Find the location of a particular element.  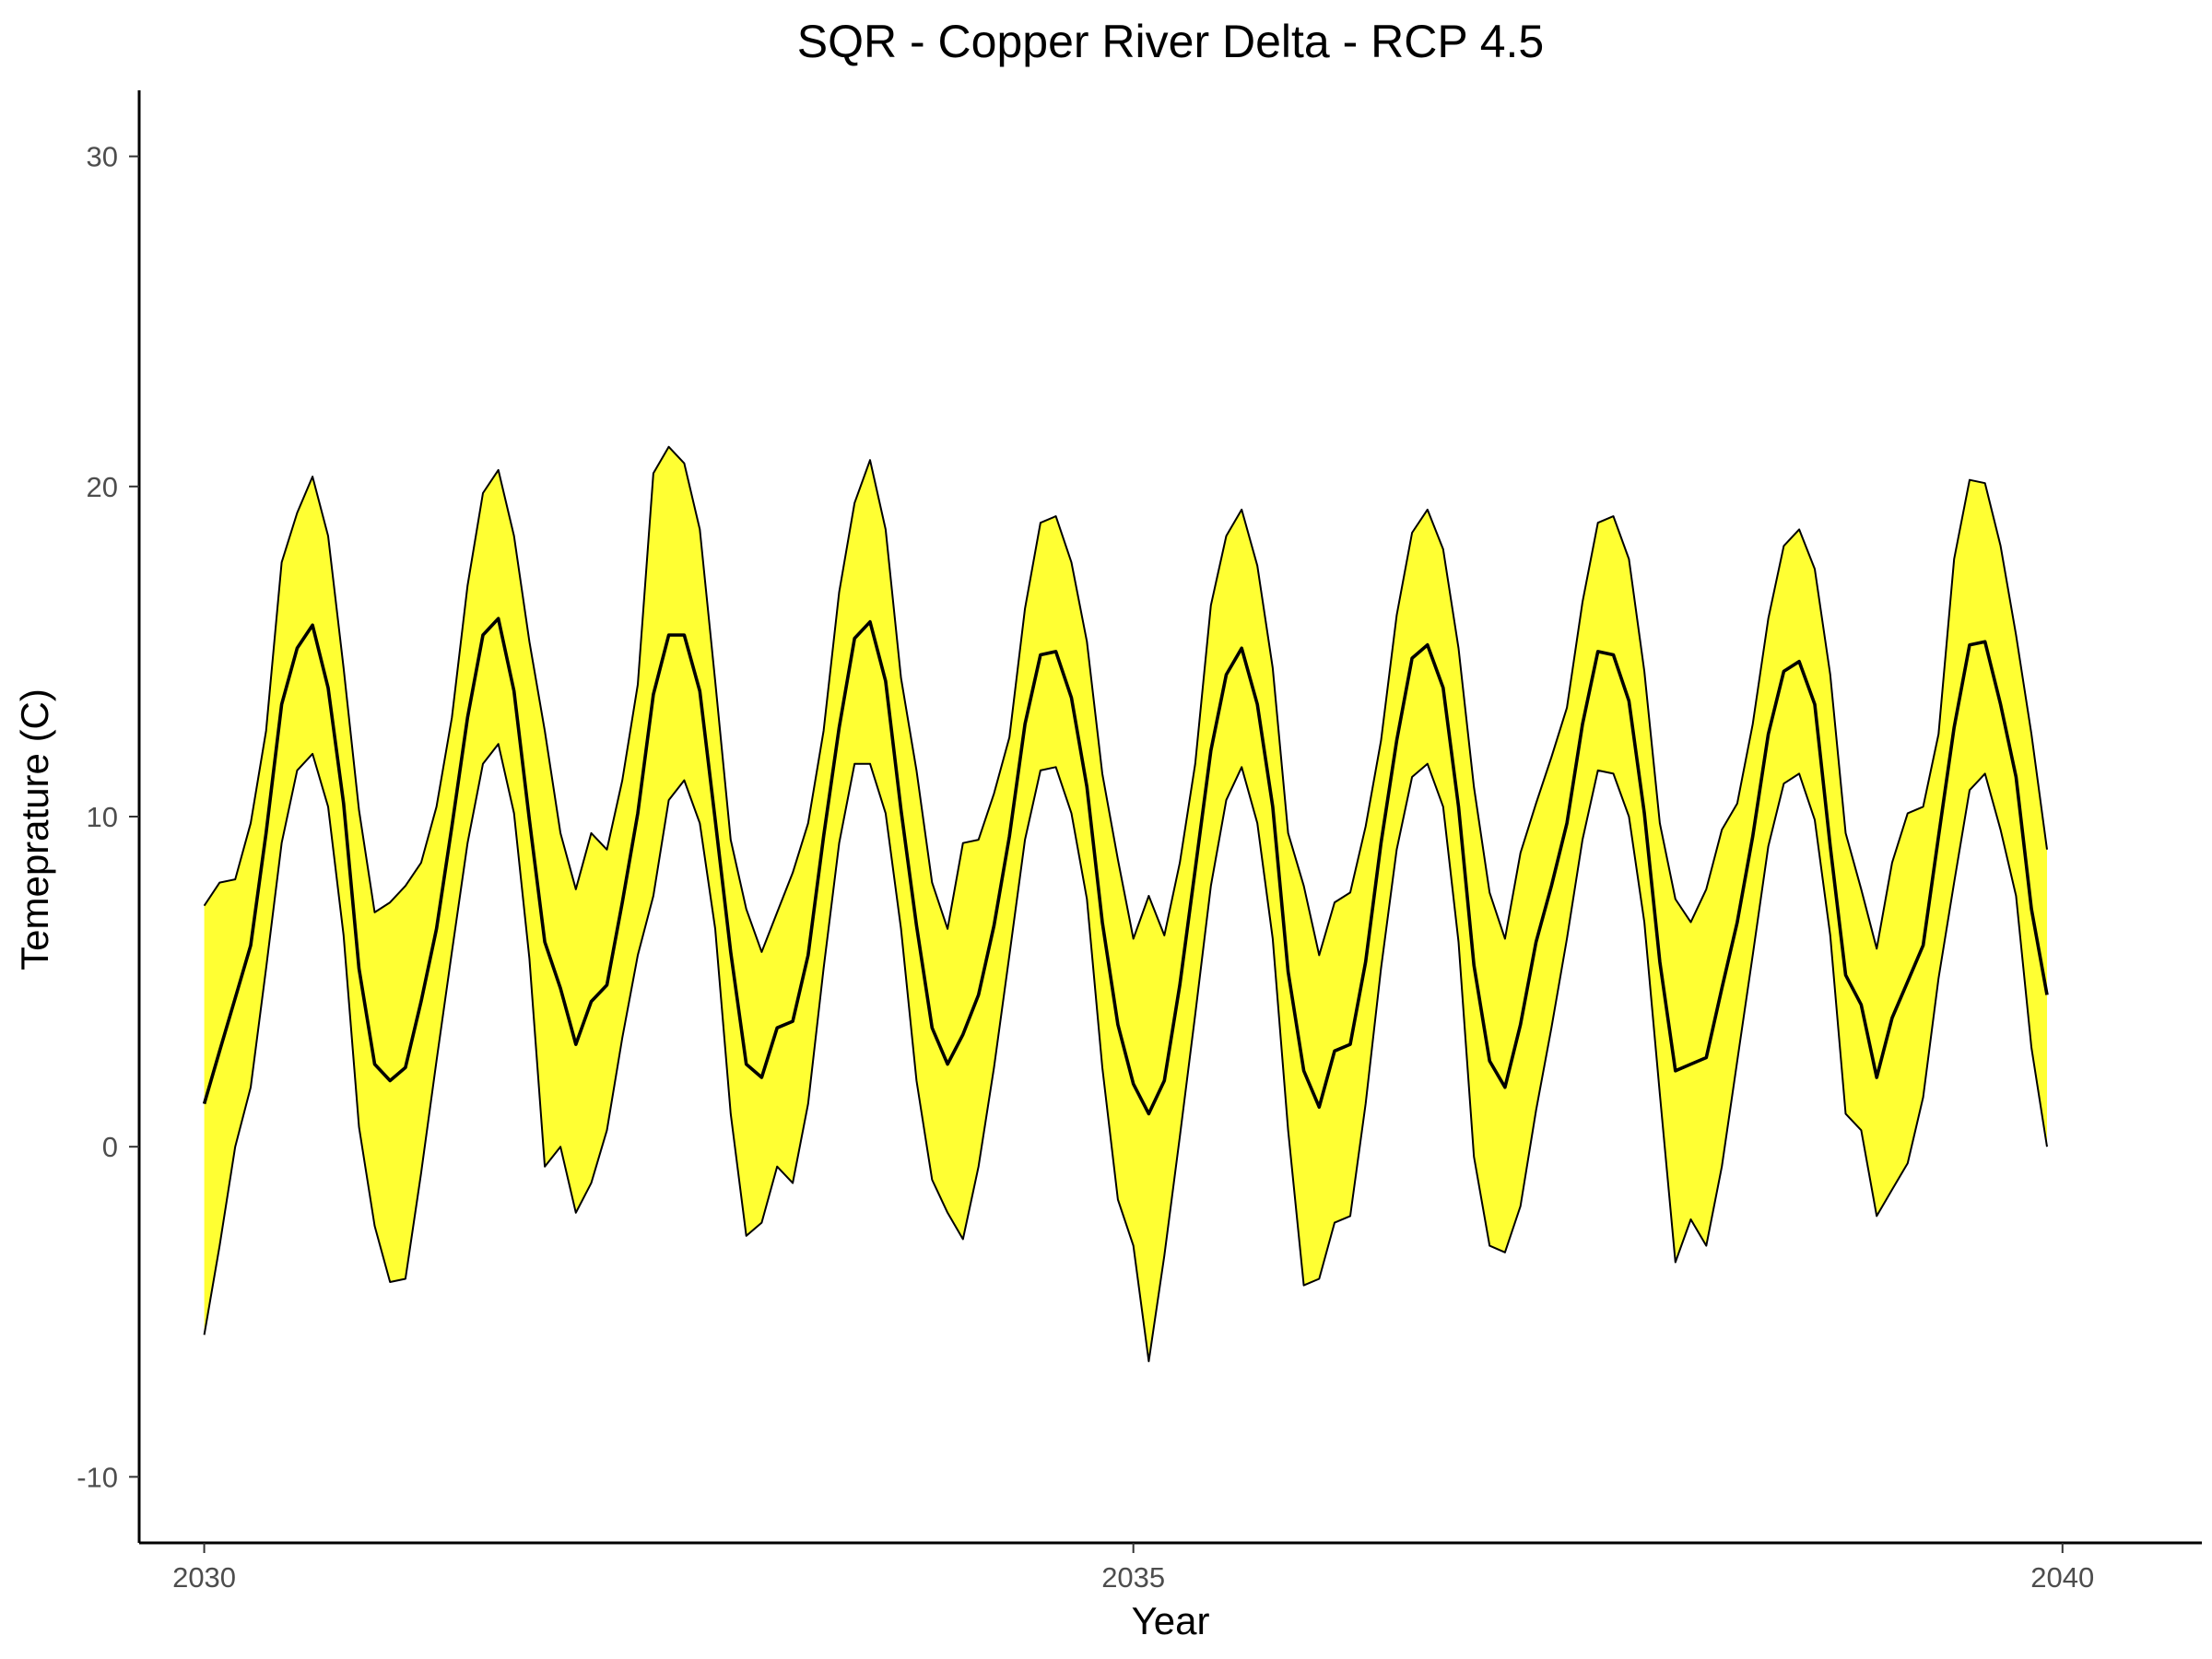

y-axis-title: Temeprature (C) is located at coordinates (34, 829).